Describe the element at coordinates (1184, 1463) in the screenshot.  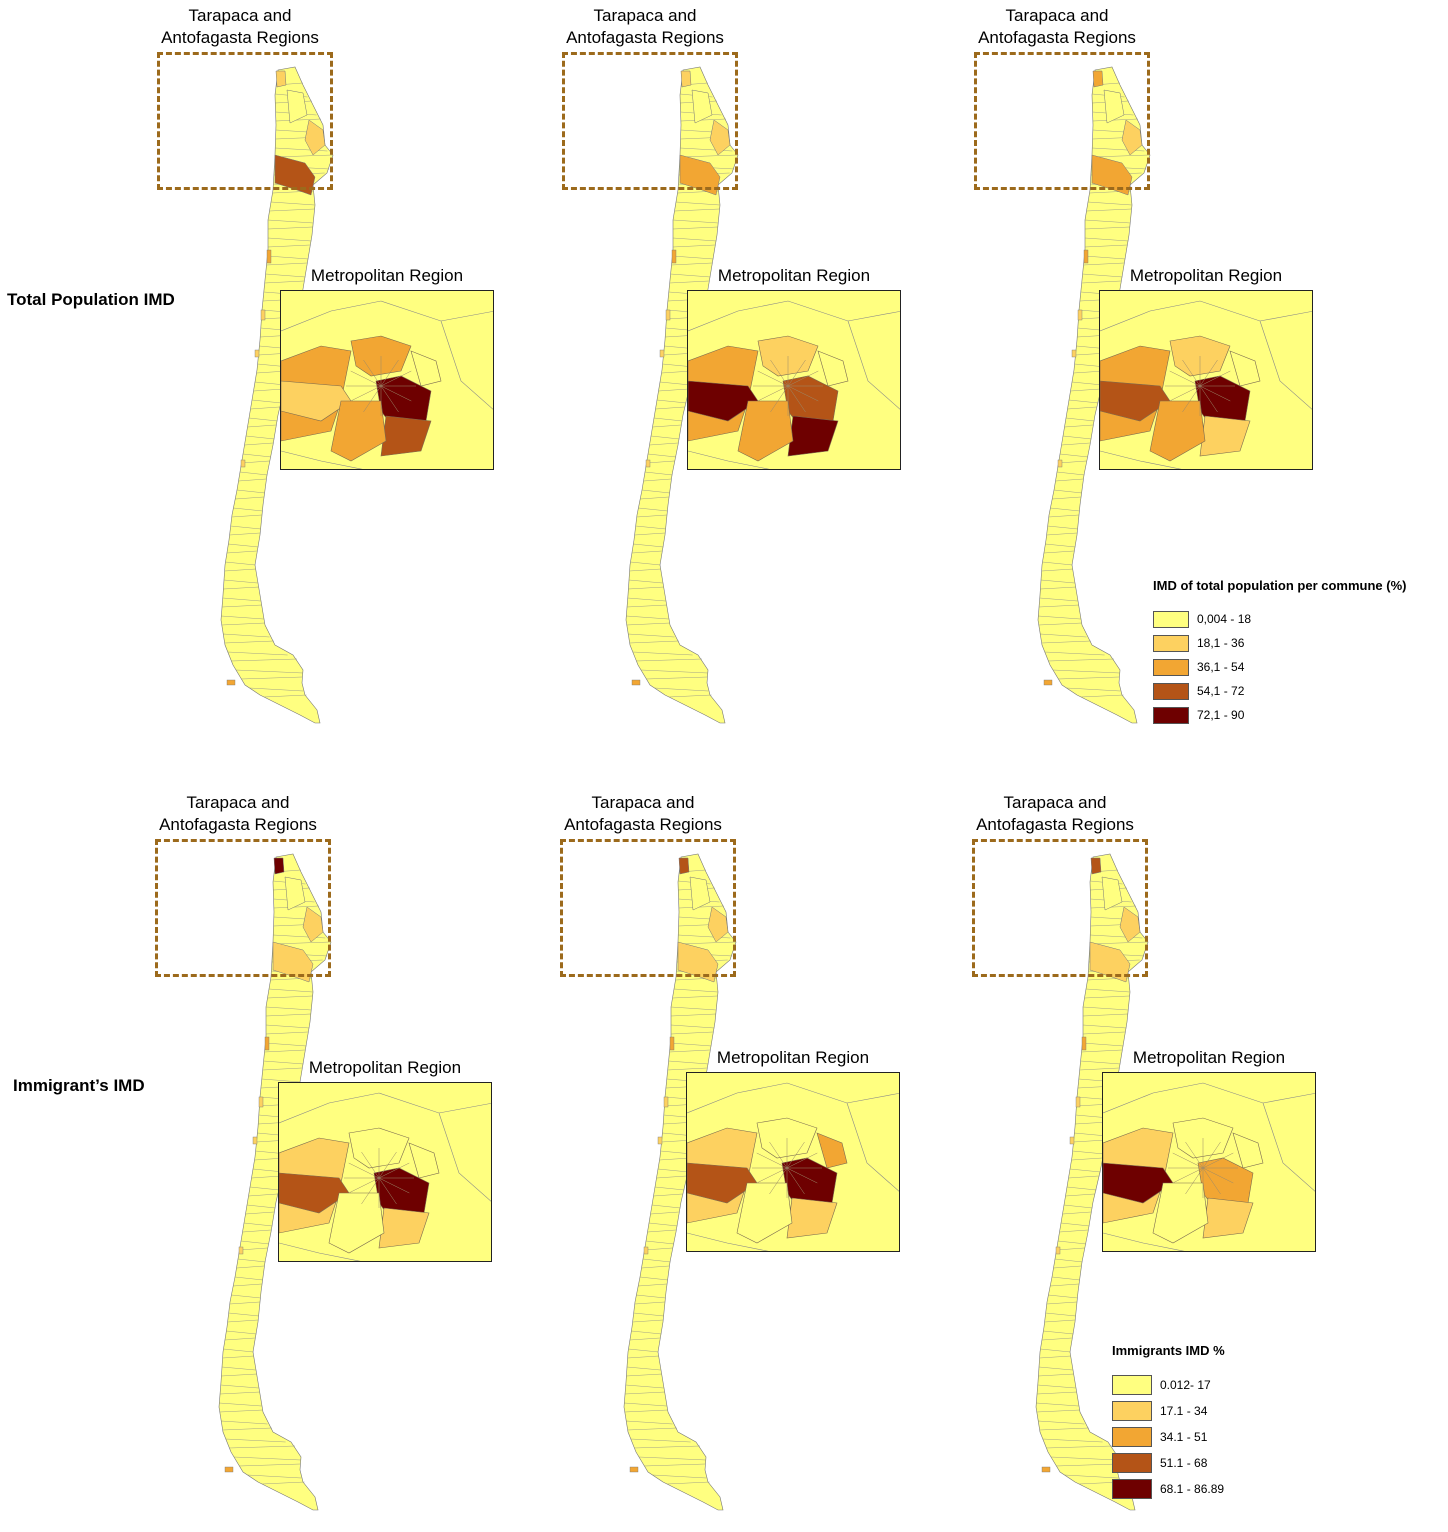
I see `legend-label: 51.1 - 68` at that location.